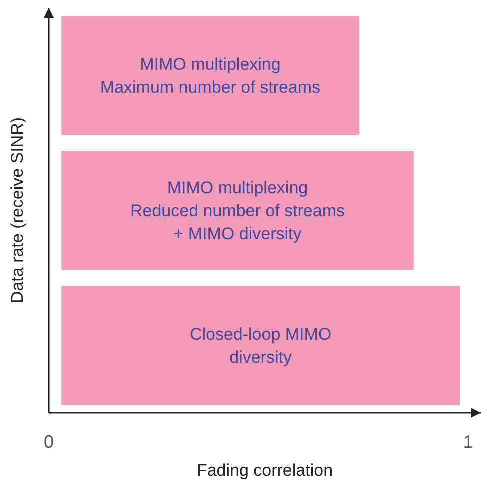  I want to click on x-axis-title: Fading correlation, so click(265, 470).